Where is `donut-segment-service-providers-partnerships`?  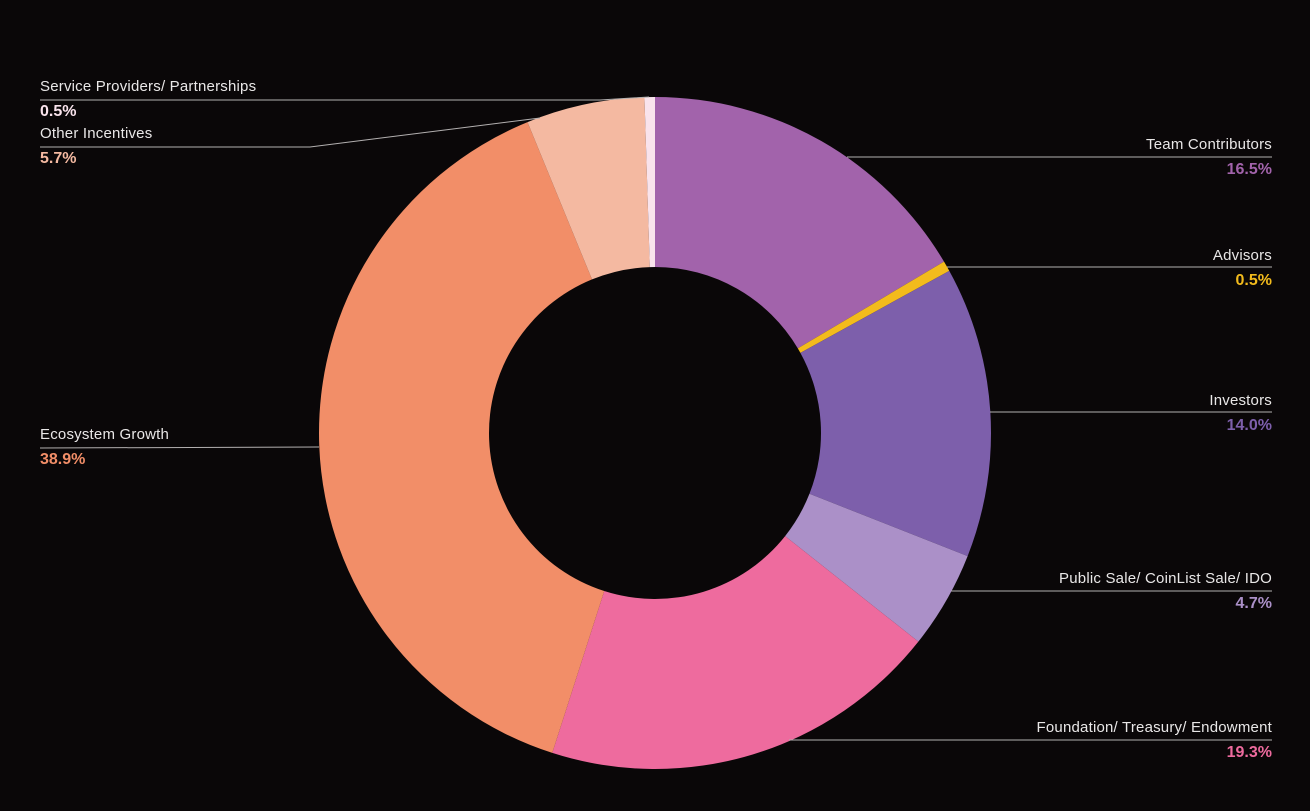 donut-segment-service-providers-partnerships is located at coordinates (649, 182).